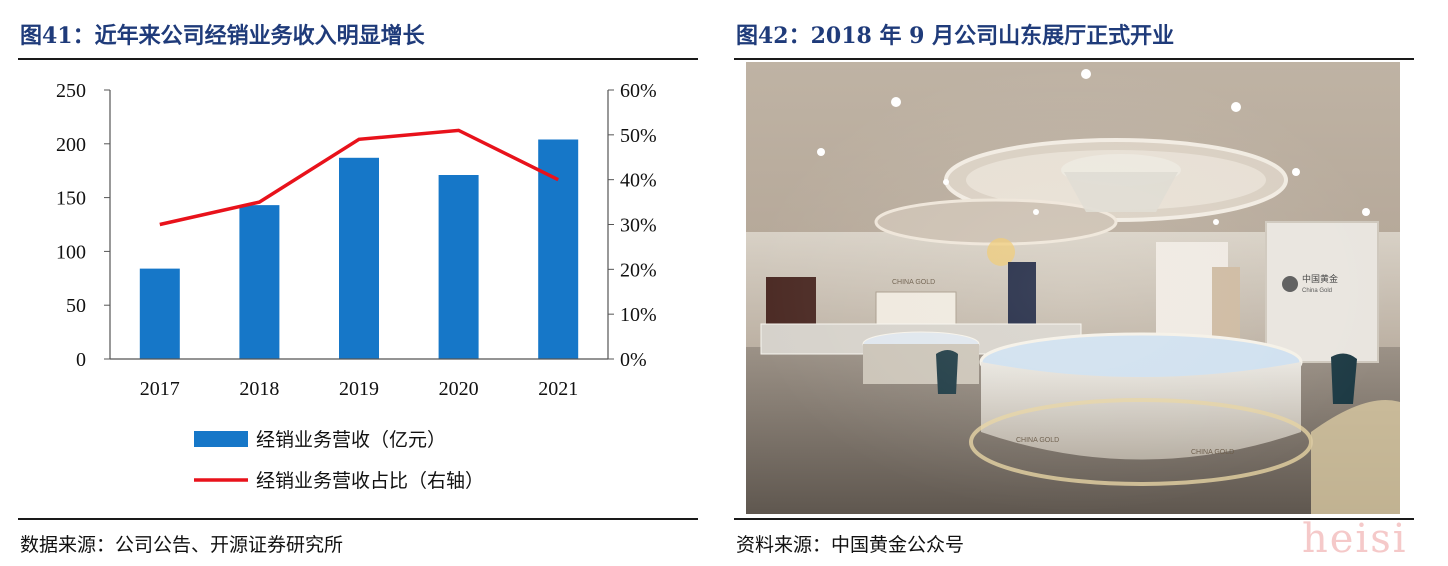 Image resolution: width=1448 pixels, height=566 pixels. What do you see at coordinates (159, 313) in the screenshot?
I see `bar-2017` at bounding box center [159, 313].